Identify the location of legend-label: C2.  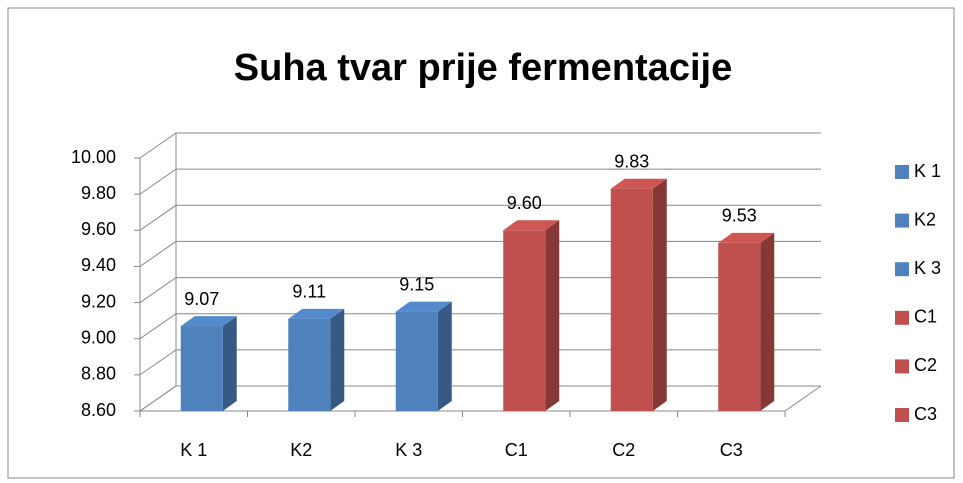
(925, 365).